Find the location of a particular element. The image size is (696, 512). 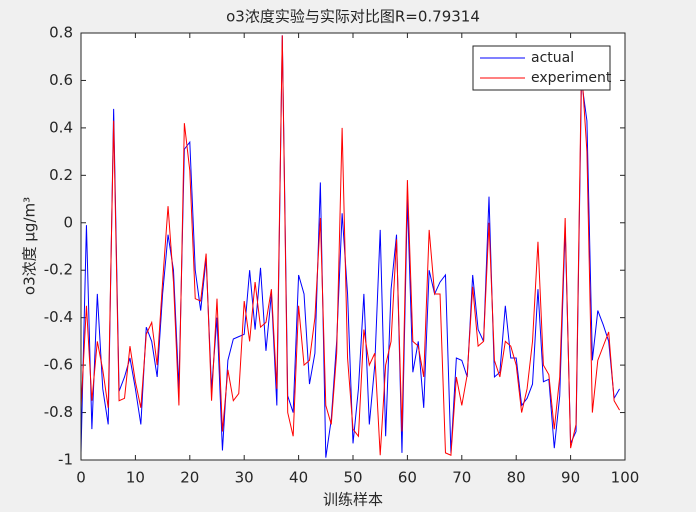

x-tick-label: 30 is located at coordinates (244, 478).